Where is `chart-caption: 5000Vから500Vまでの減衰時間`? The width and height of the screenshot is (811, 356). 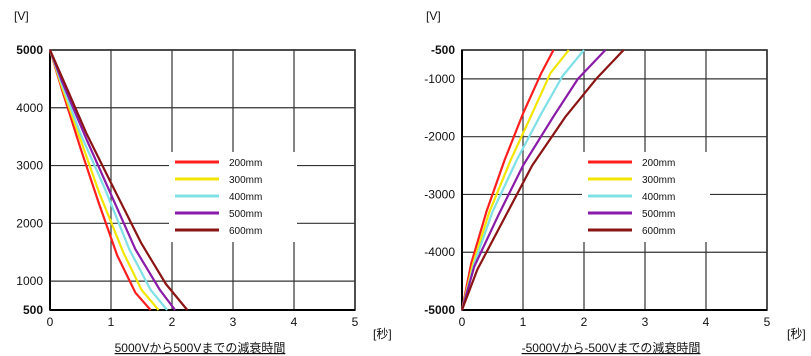 chart-caption: 5000Vから500Vまでの減衰時間 is located at coordinates (200, 347).